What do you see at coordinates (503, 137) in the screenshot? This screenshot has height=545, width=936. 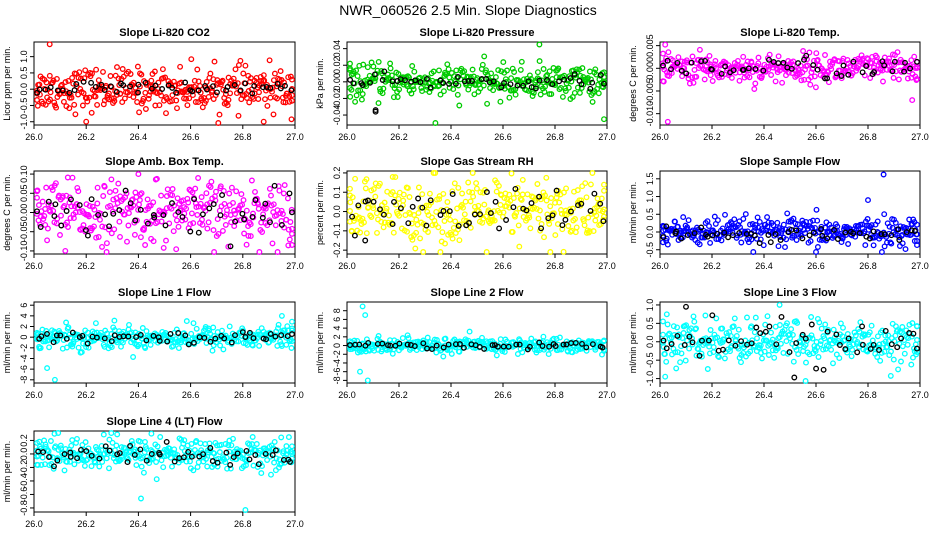 I see `x-tick-label: 26.6` at bounding box center [503, 137].